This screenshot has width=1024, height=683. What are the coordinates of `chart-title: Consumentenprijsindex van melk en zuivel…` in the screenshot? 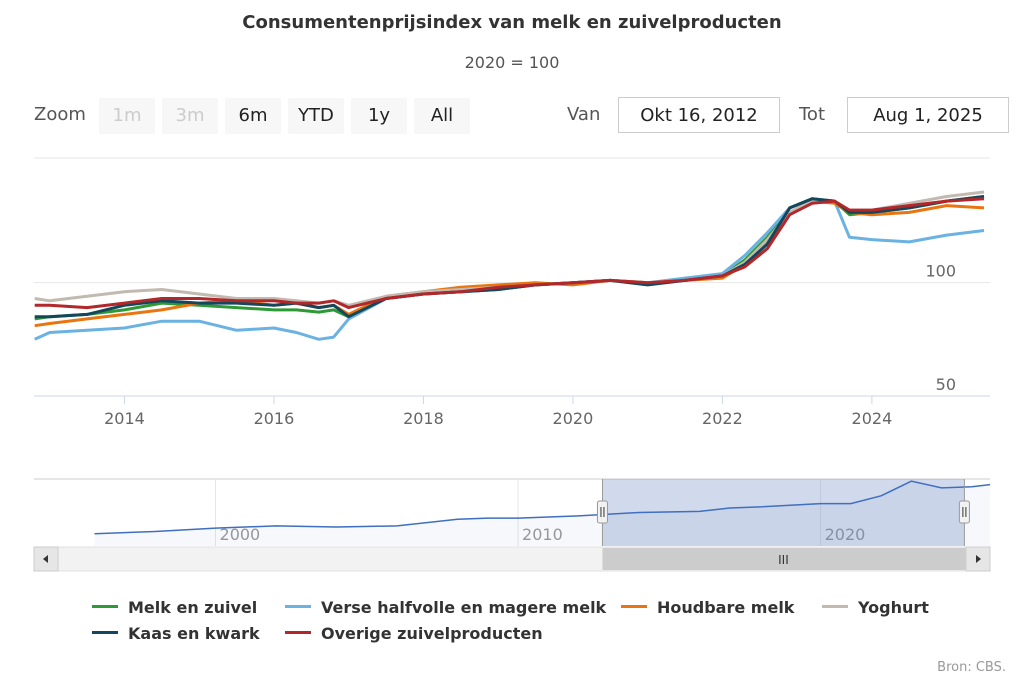 It's located at (512, 22).